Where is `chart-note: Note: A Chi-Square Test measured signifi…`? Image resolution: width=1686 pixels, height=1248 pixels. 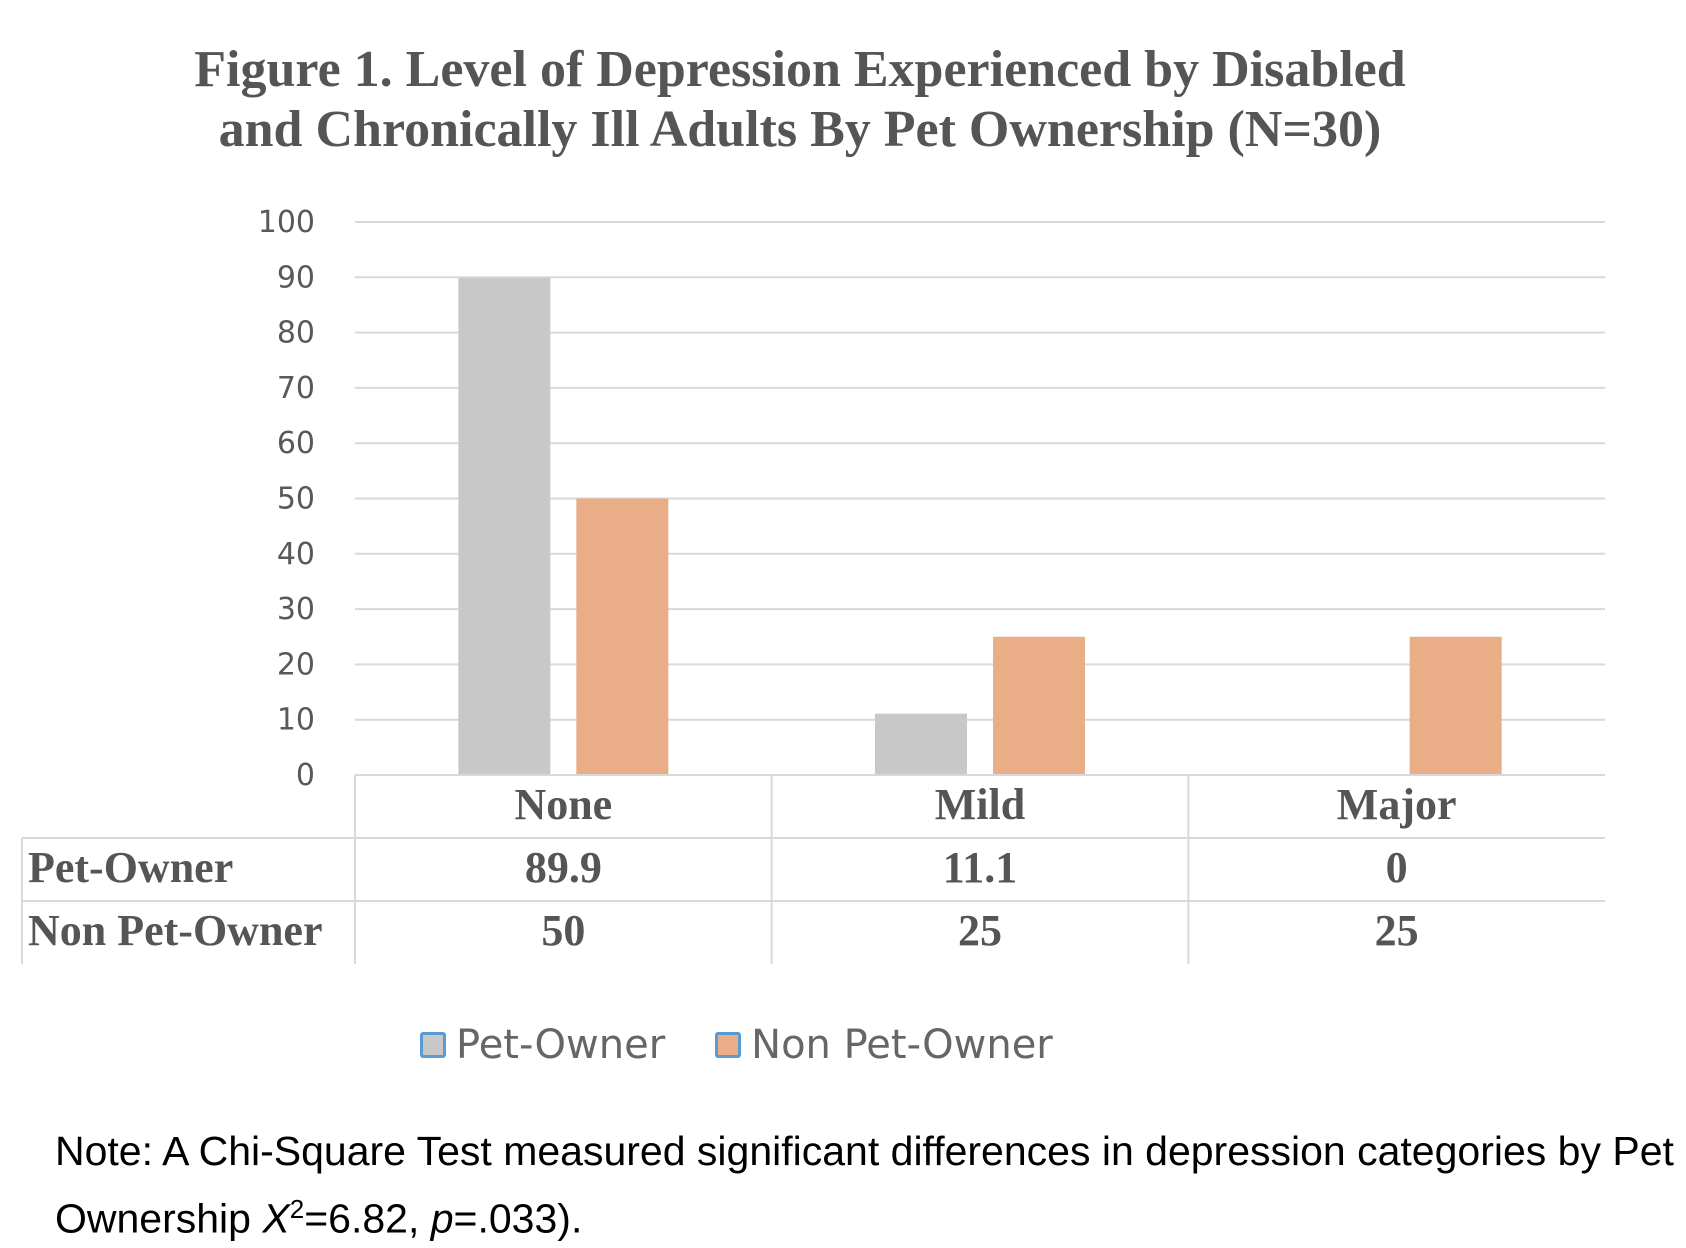
chart-note: Note: A Chi-Square Test measured signifi… is located at coordinates (865, 1185).